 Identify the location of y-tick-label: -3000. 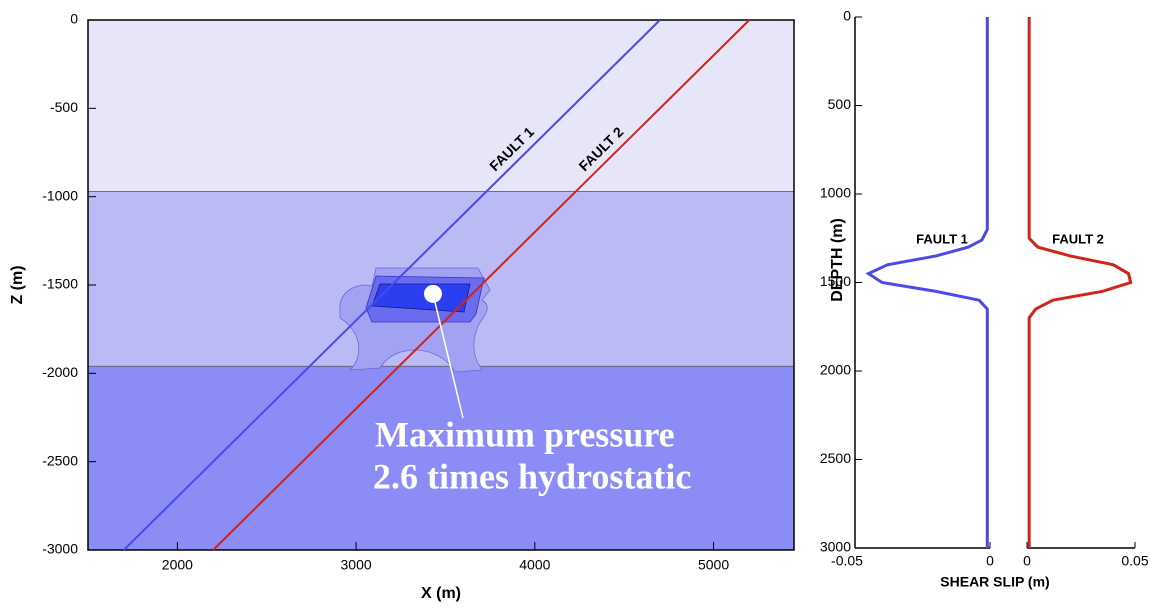
(60, 549).